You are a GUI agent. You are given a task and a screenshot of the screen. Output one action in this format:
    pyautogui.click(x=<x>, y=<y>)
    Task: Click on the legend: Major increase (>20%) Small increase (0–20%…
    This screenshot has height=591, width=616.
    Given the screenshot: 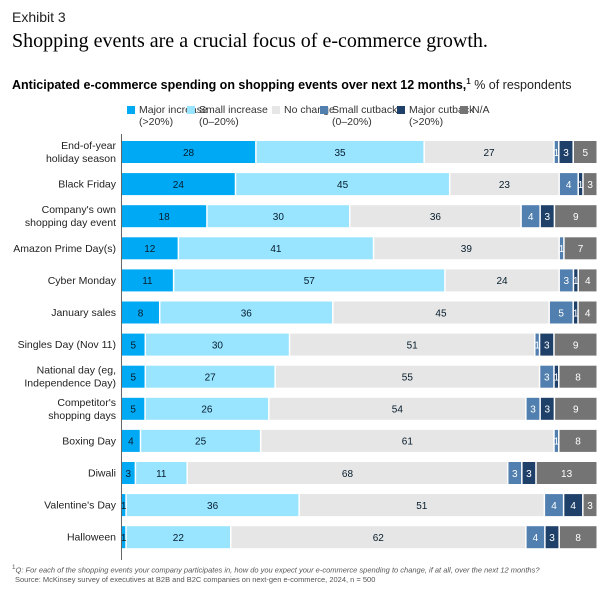 What is the action you would take?
    pyautogui.click(x=308, y=118)
    